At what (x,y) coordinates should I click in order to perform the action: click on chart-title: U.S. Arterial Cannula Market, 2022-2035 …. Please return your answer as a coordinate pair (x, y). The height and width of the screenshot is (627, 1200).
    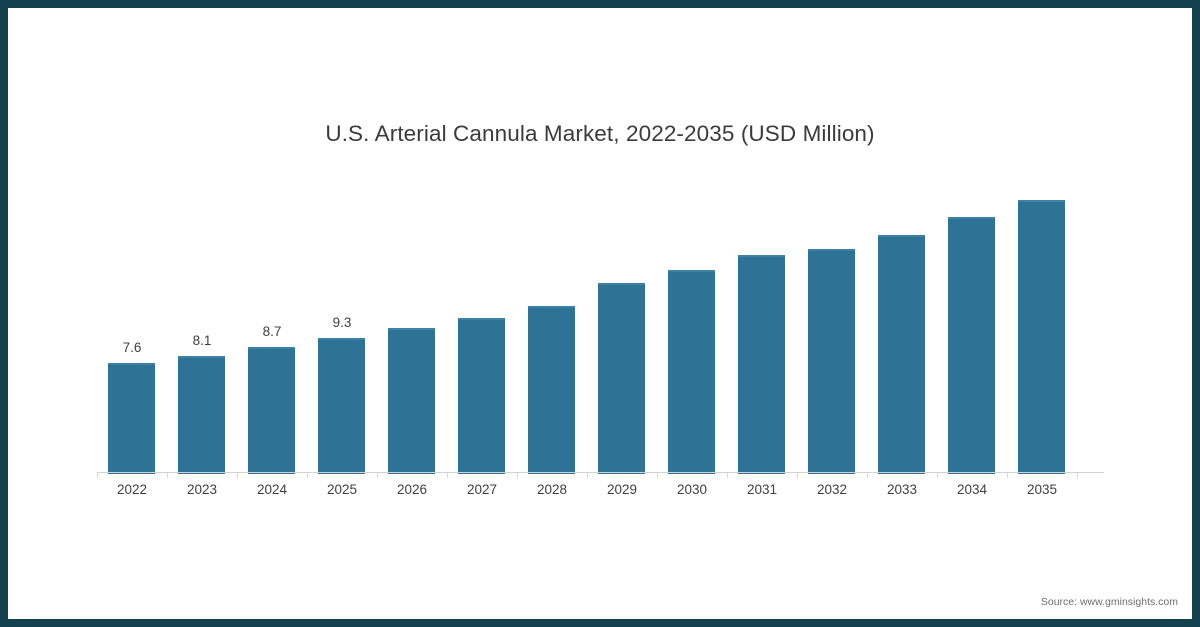
    Looking at the image, I should click on (600, 133).